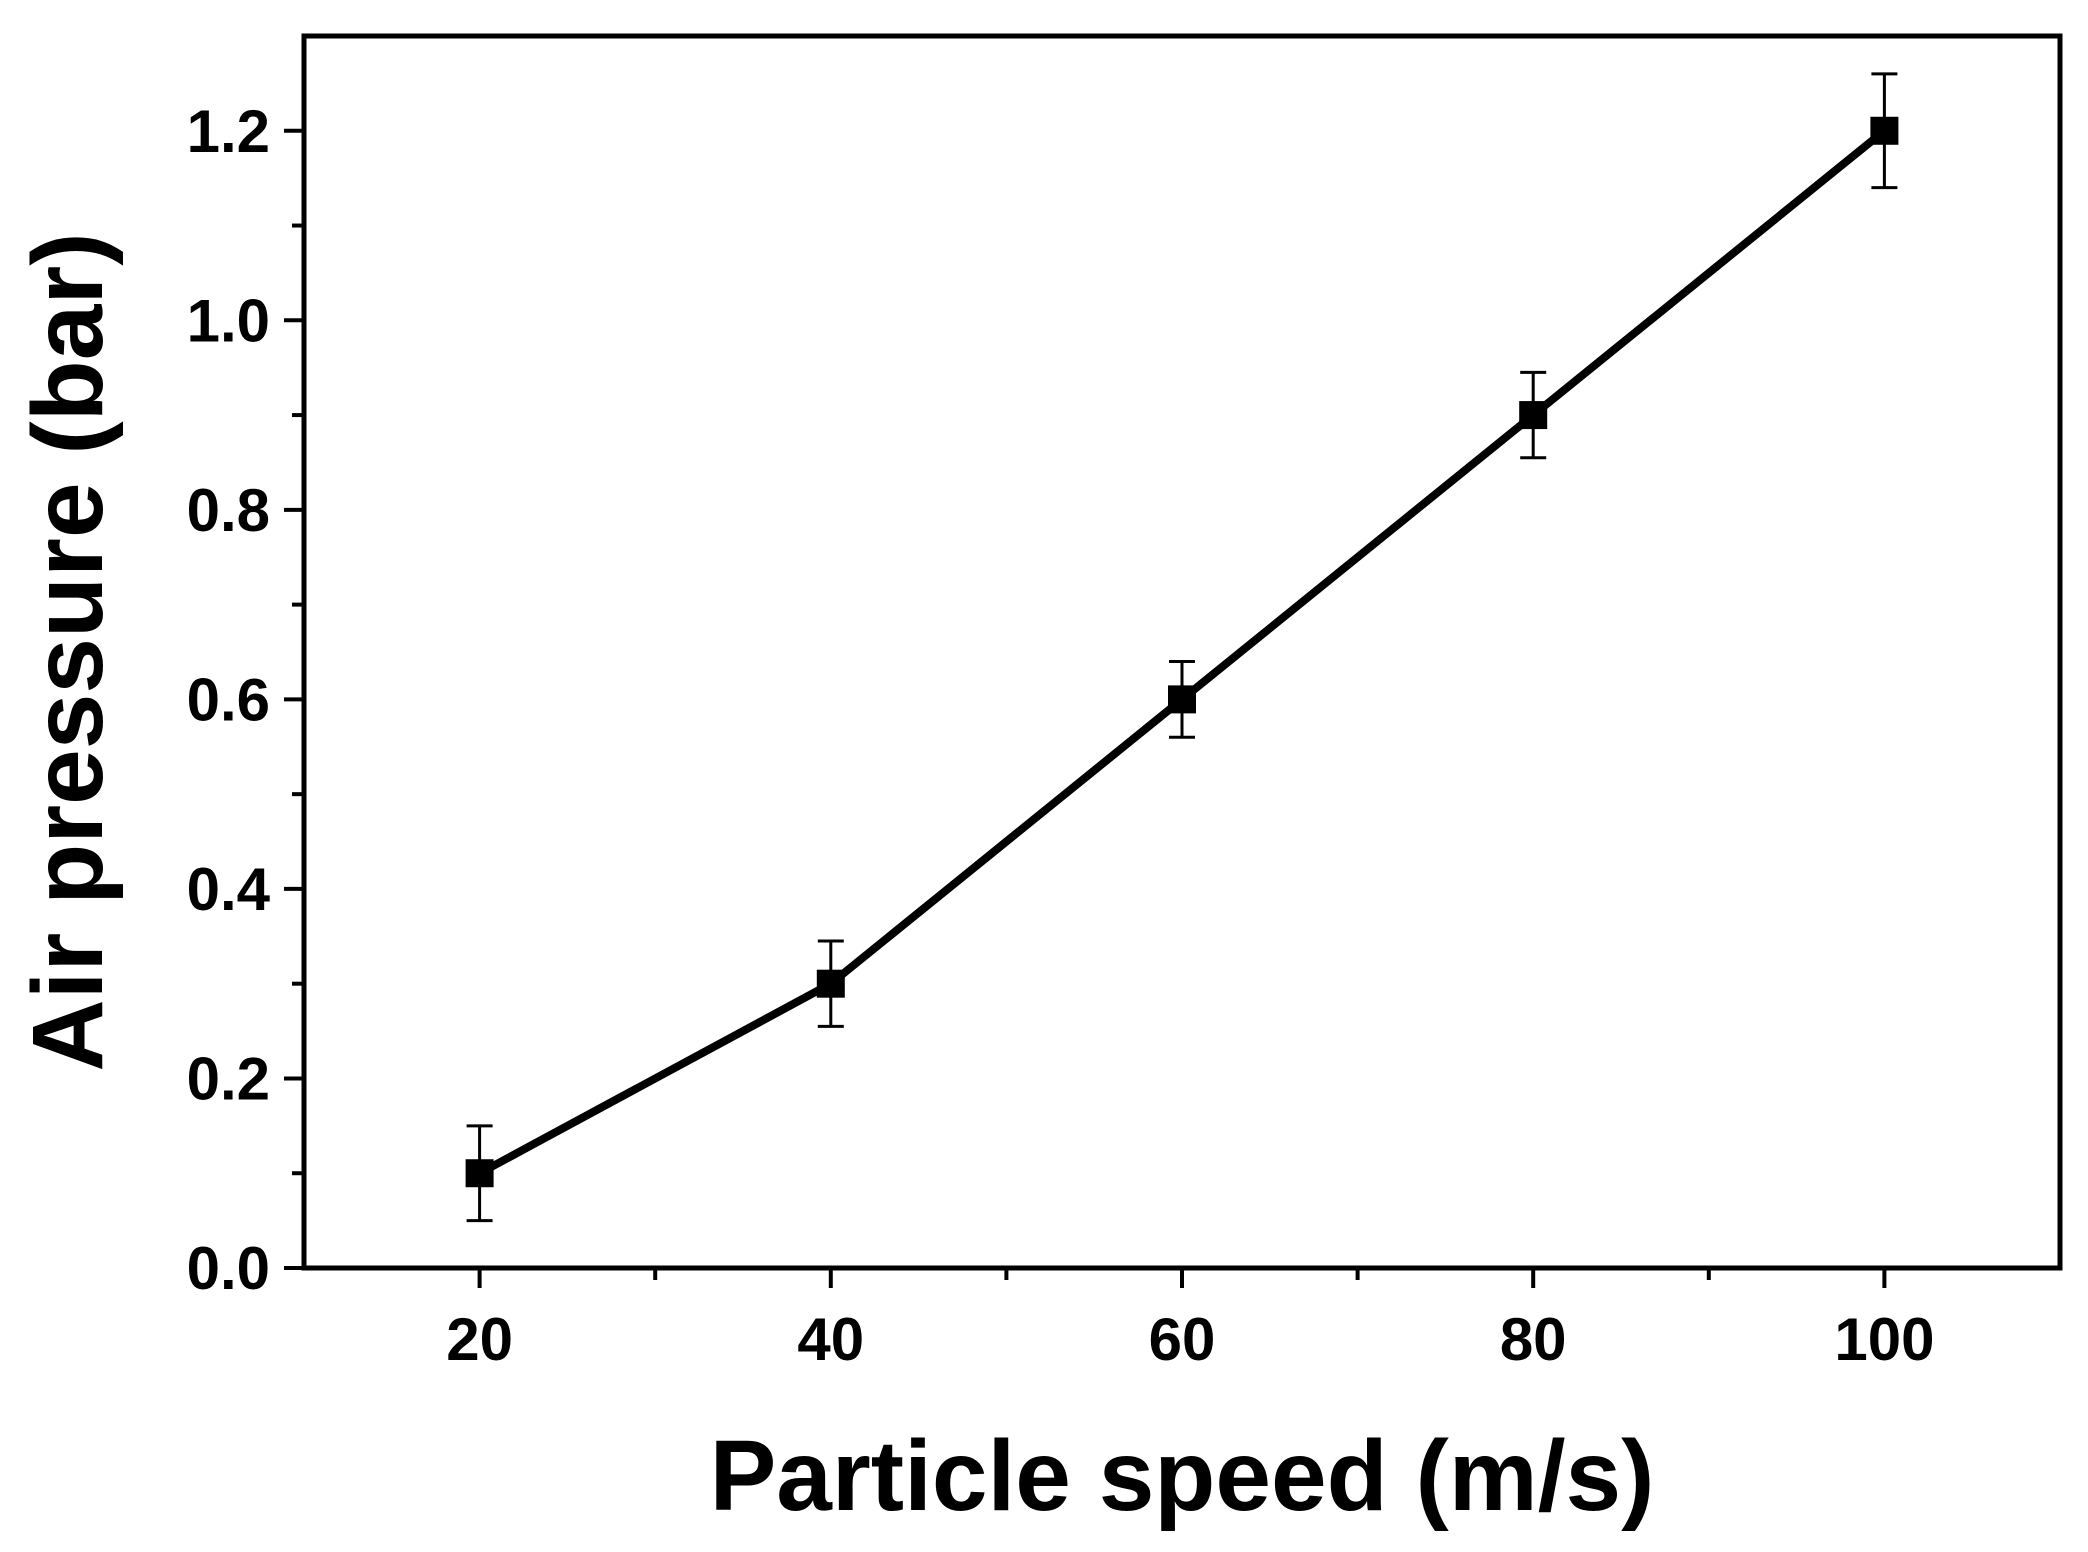 This screenshot has height=1552, width=2088. What do you see at coordinates (229, 889) in the screenshot?
I see `y-tick-label: 0.4` at bounding box center [229, 889].